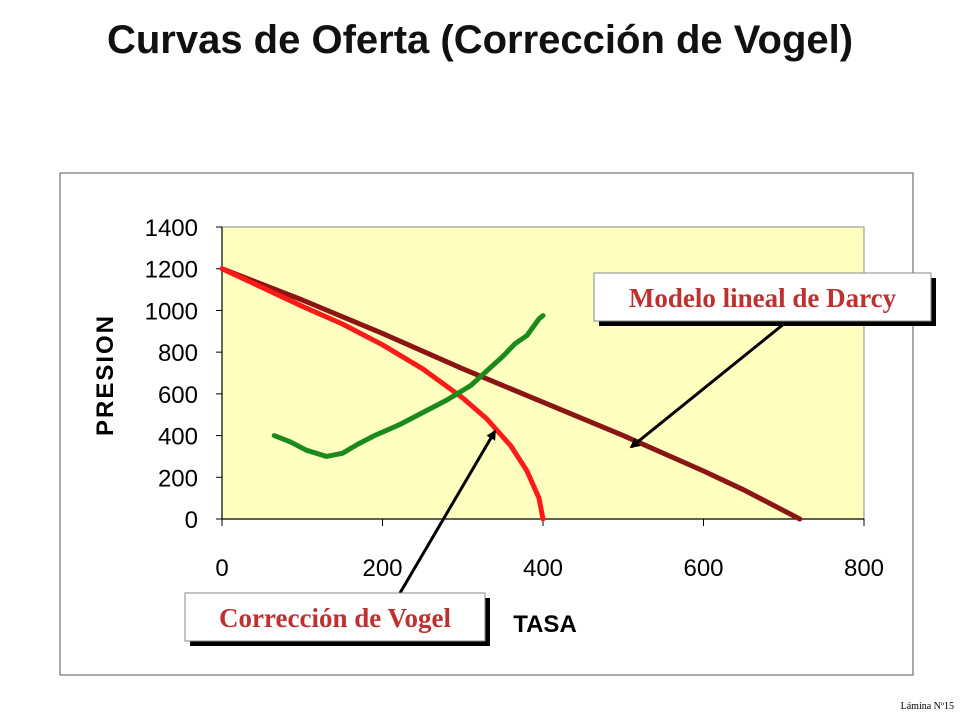 This screenshot has height=720, width=960. I want to click on slide-footer: Lámina Nº15, so click(927, 706).